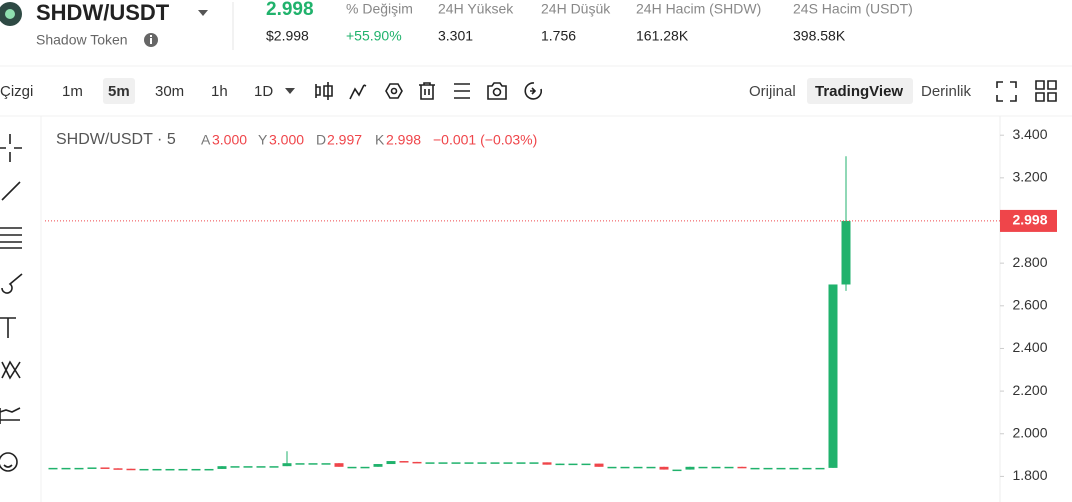  I want to click on interval-caret, so click(290, 91).